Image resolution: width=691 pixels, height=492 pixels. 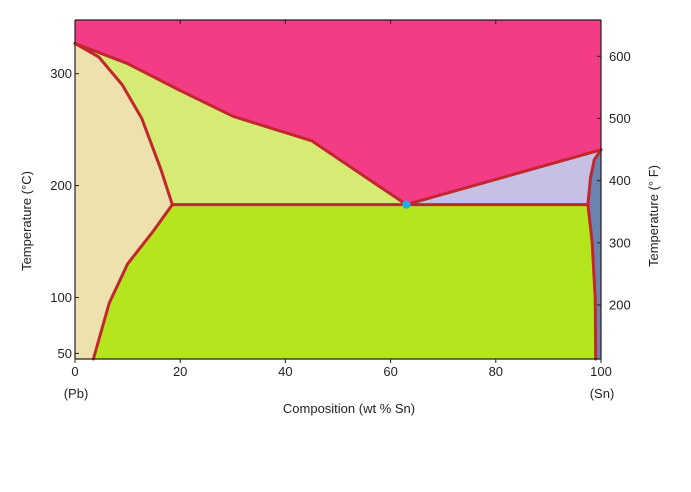 What do you see at coordinates (592, 282) in the screenshot?
I see `boundary-solvus-beta` at bounding box center [592, 282].